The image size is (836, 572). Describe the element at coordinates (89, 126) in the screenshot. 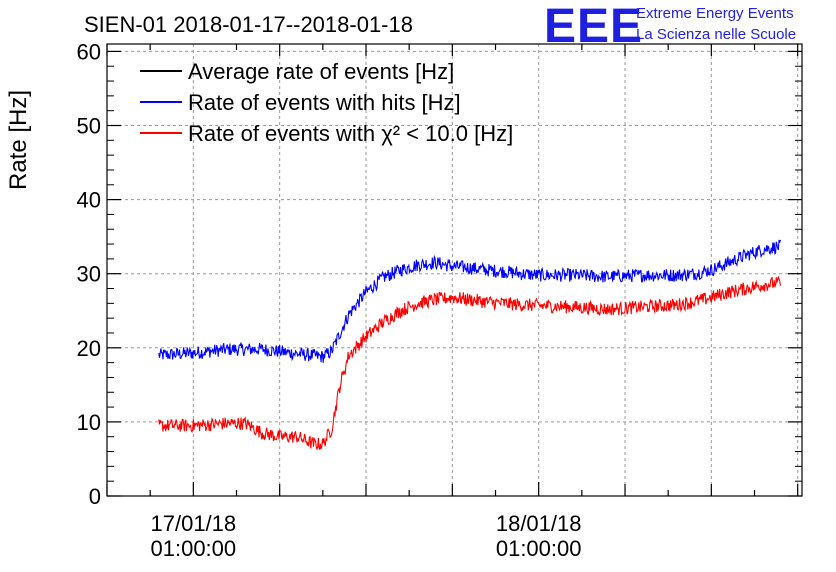

I see `y-tick-label: 50` at that location.